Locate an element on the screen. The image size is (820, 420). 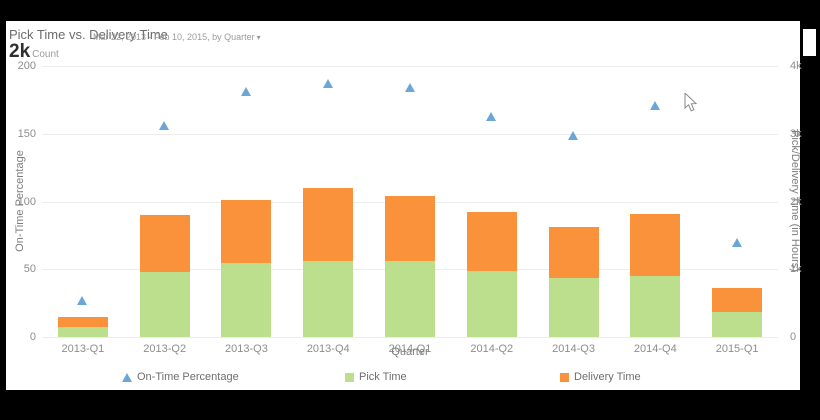
chevron-down-icon: ▾ is located at coordinates (258, 37).